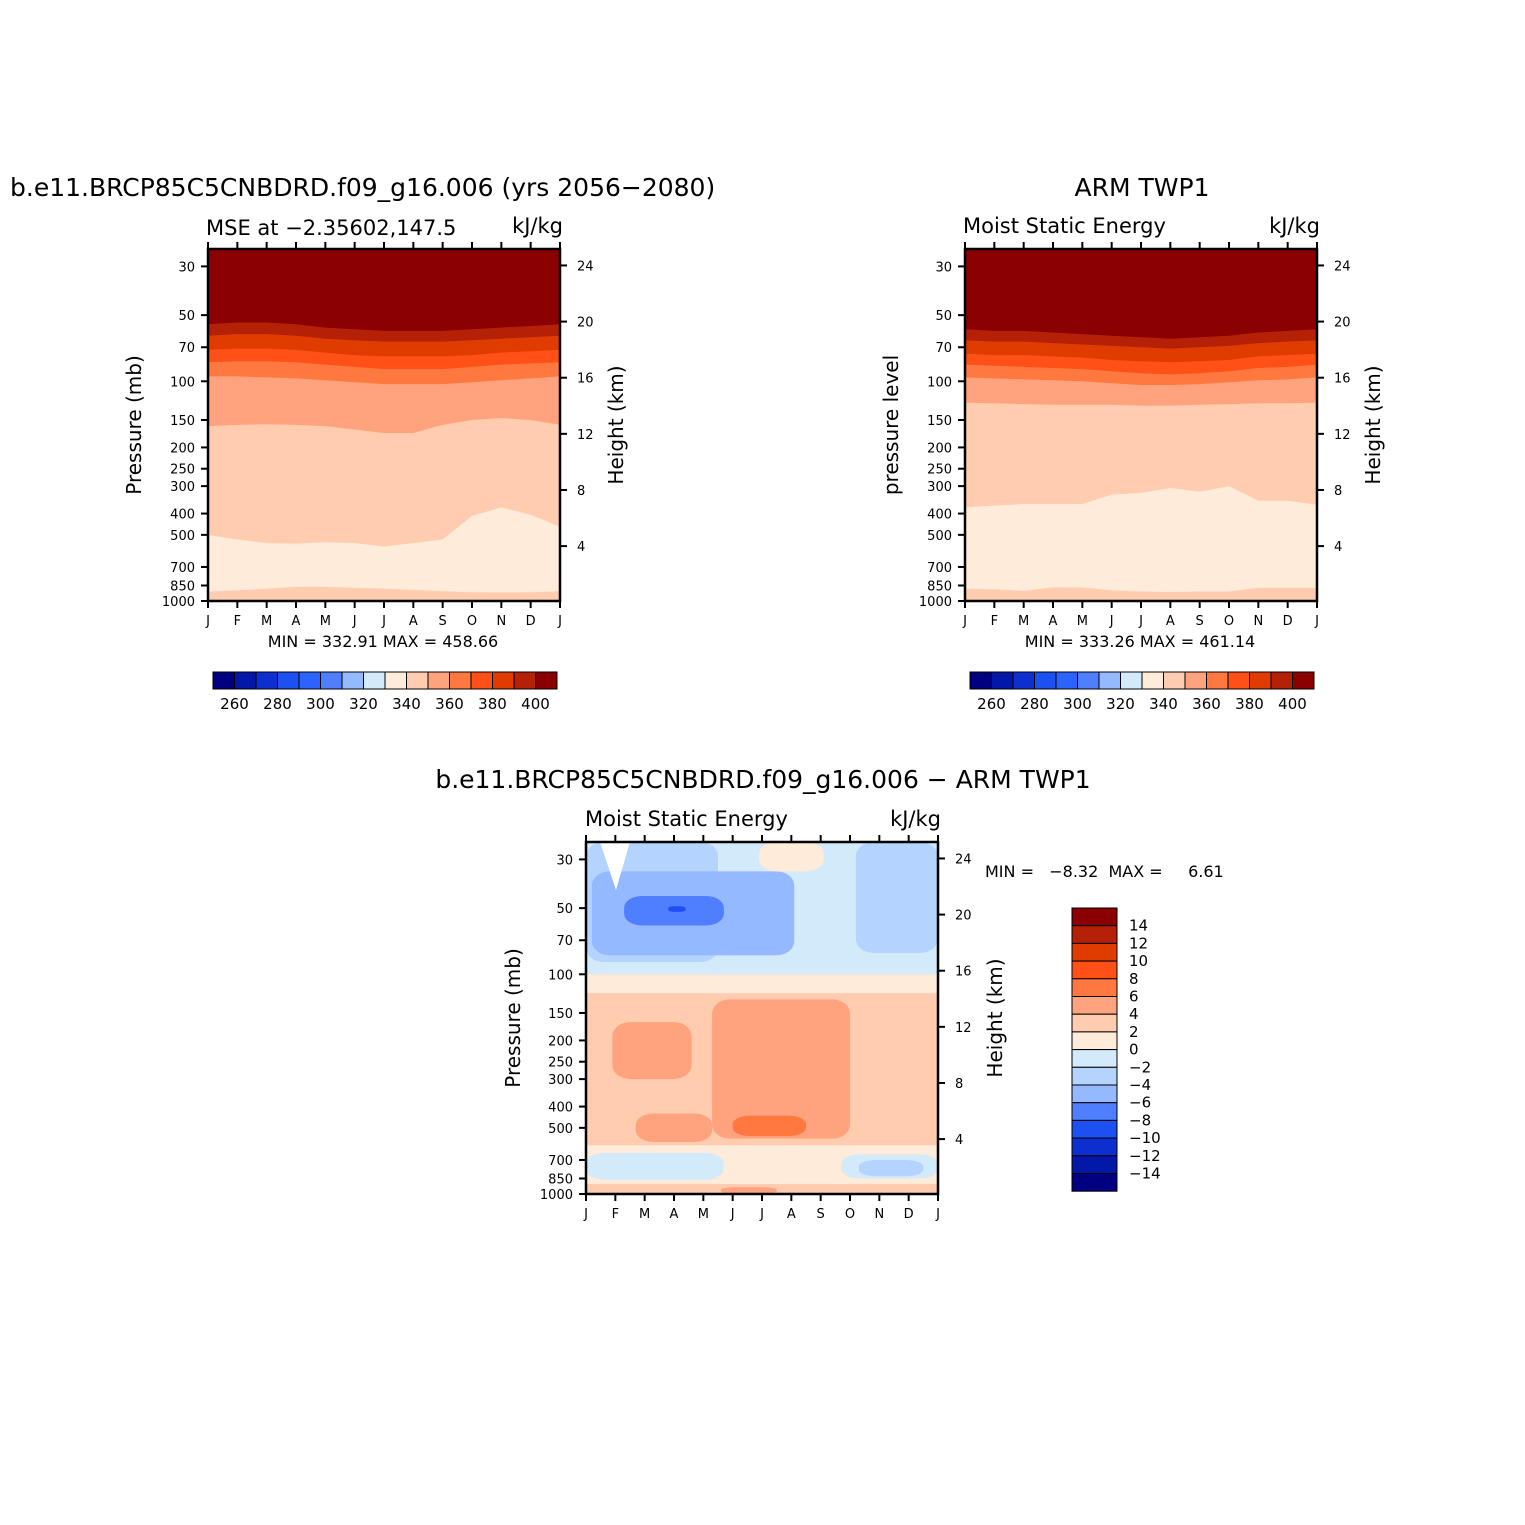  Describe the element at coordinates (1138, 926) in the screenshot. I see `panel-diff-colorbar-label: 14` at that location.